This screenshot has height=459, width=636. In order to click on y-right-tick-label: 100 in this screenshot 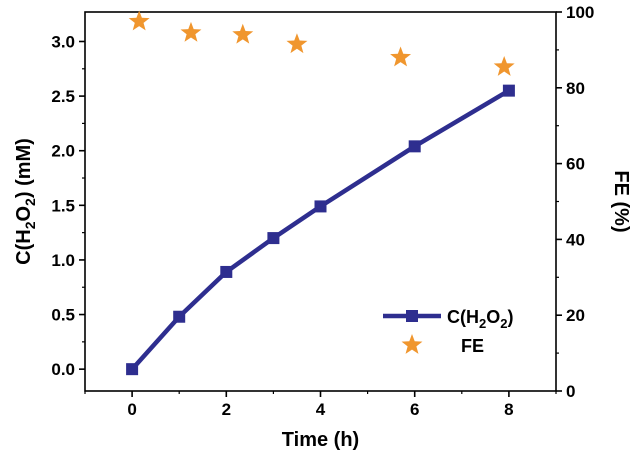, I will do `click(580, 12)`.